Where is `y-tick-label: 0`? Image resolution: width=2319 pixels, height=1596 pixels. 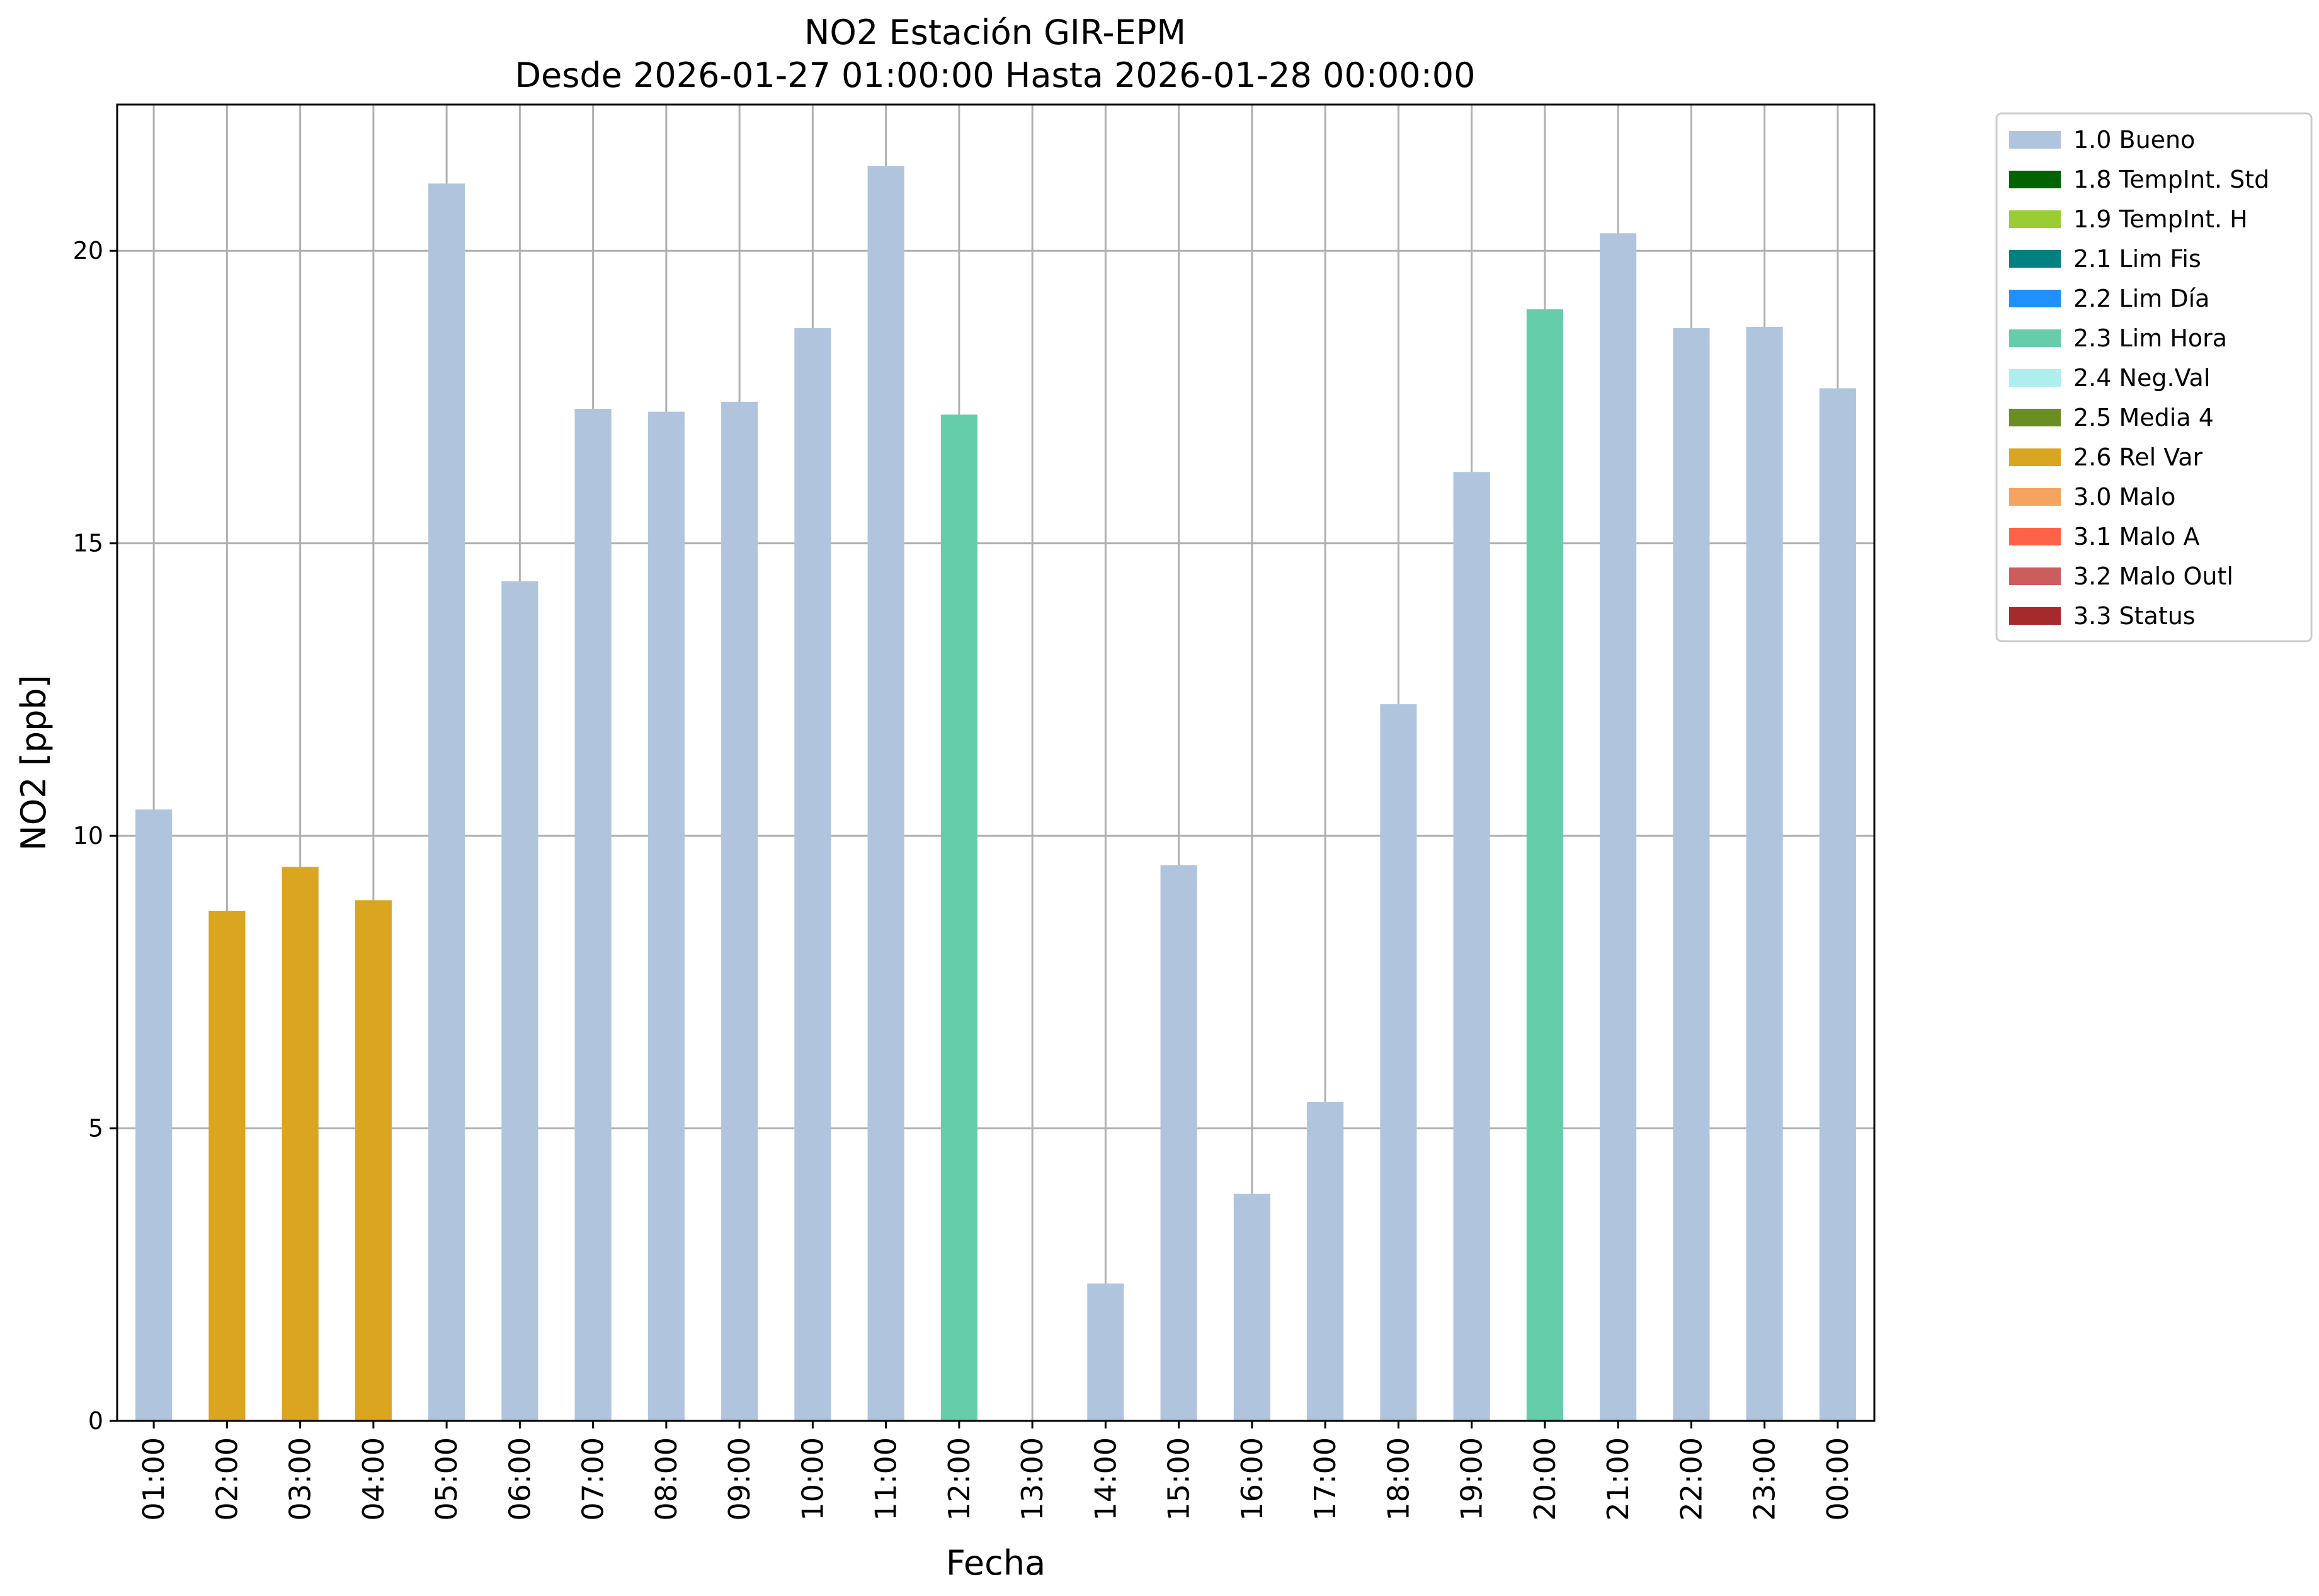 y-tick-label: 0 is located at coordinates (95, 1421).